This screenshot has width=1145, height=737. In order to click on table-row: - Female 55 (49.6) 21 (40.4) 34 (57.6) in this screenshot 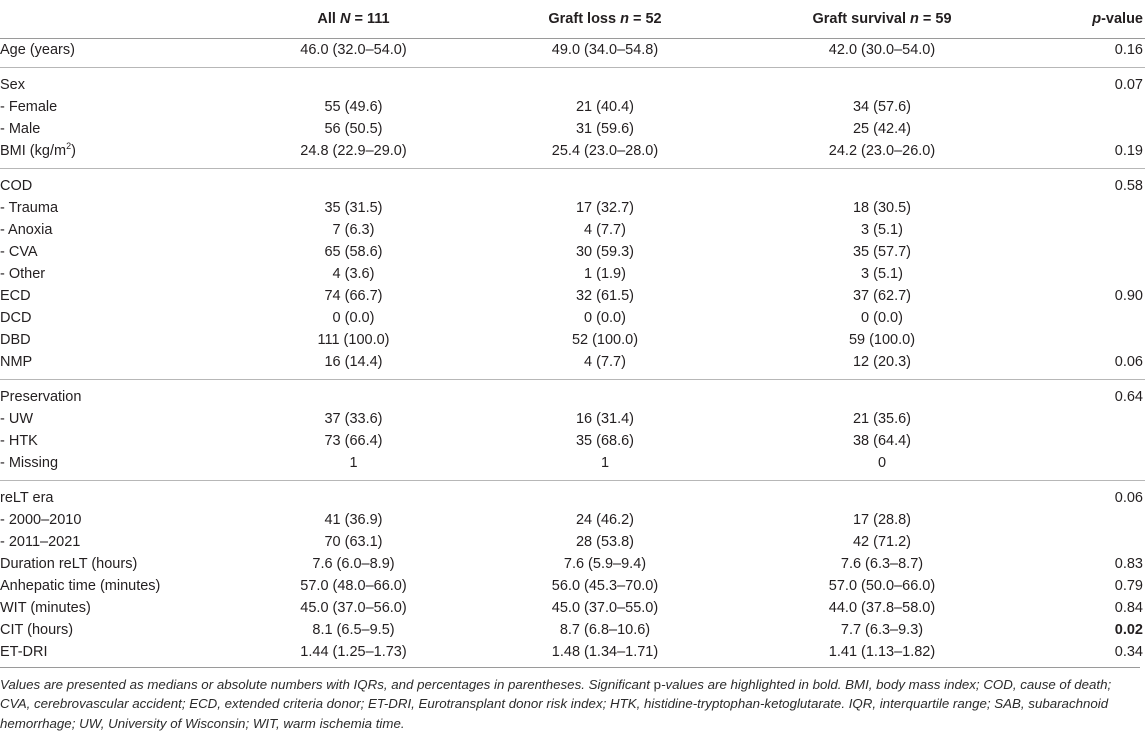, I will do `click(572, 107)`.